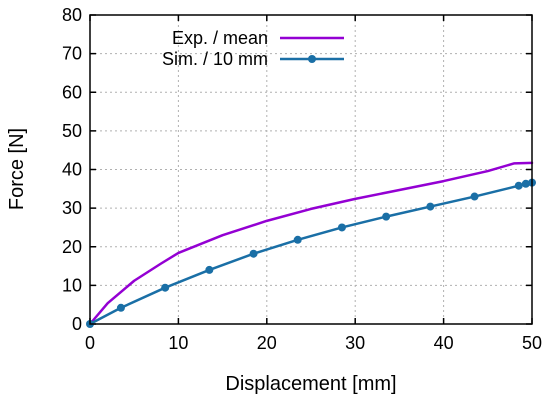 Image resolution: width=550 pixels, height=401 pixels. I want to click on y-tick-label: 0, so click(77, 324).